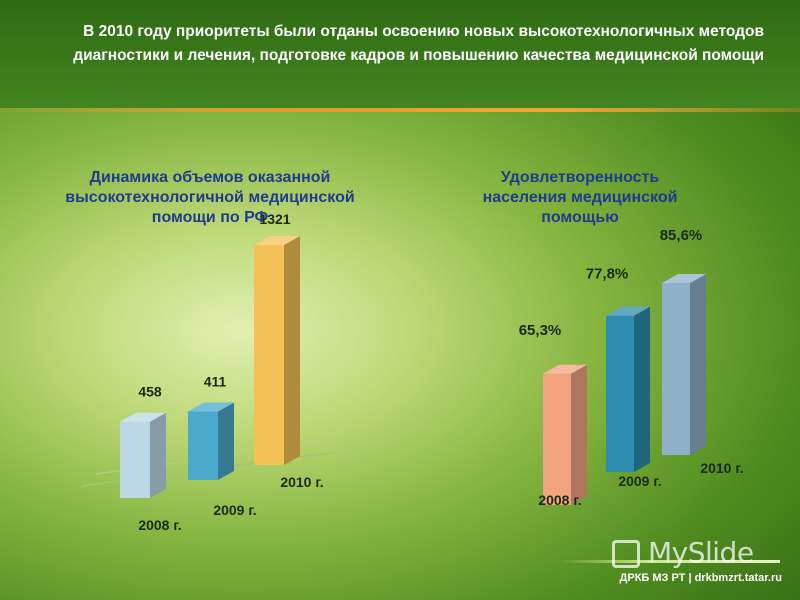 Image resolution: width=800 pixels, height=600 pixels. What do you see at coordinates (540, 330) in the screenshot?
I see `chart2-data-label: 65,3%` at bounding box center [540, 330].